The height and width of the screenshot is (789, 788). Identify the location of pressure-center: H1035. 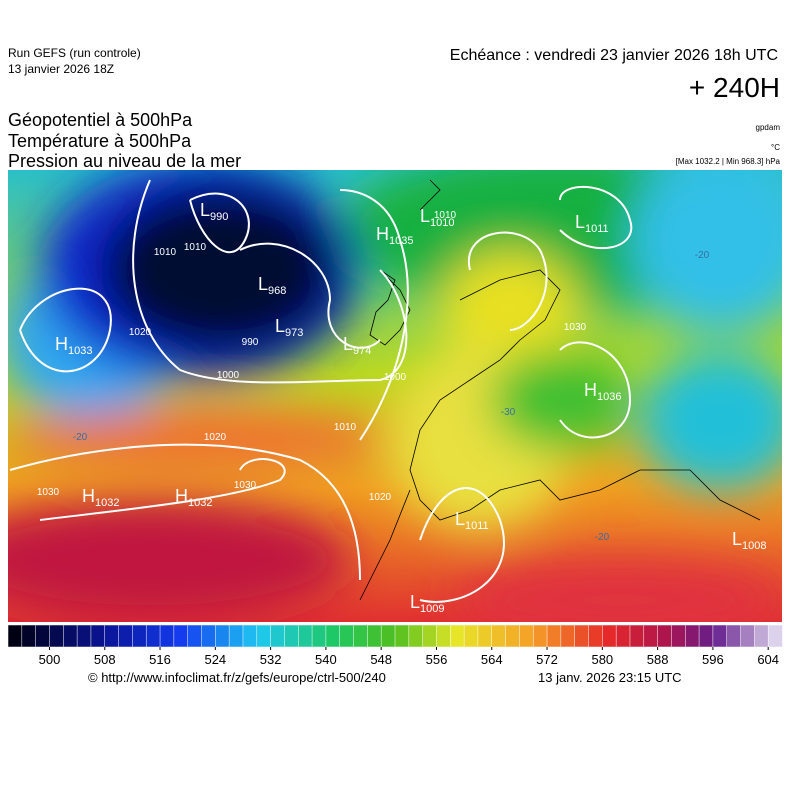
(394, 235).